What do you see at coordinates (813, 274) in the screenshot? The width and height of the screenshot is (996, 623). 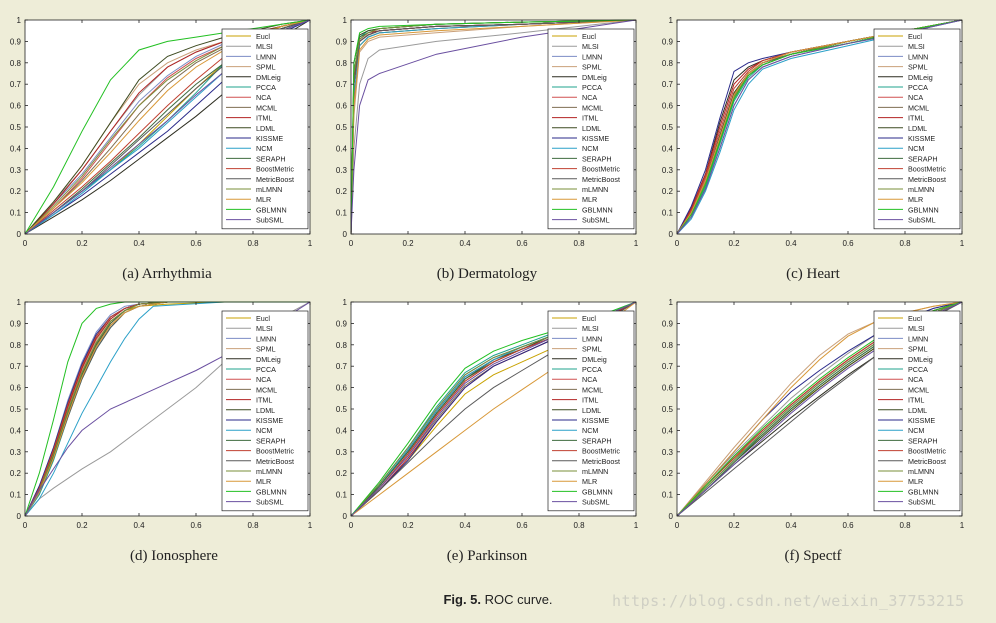 I see `panel-subtitle: (c) Heart` at bounding box center [813, 274].